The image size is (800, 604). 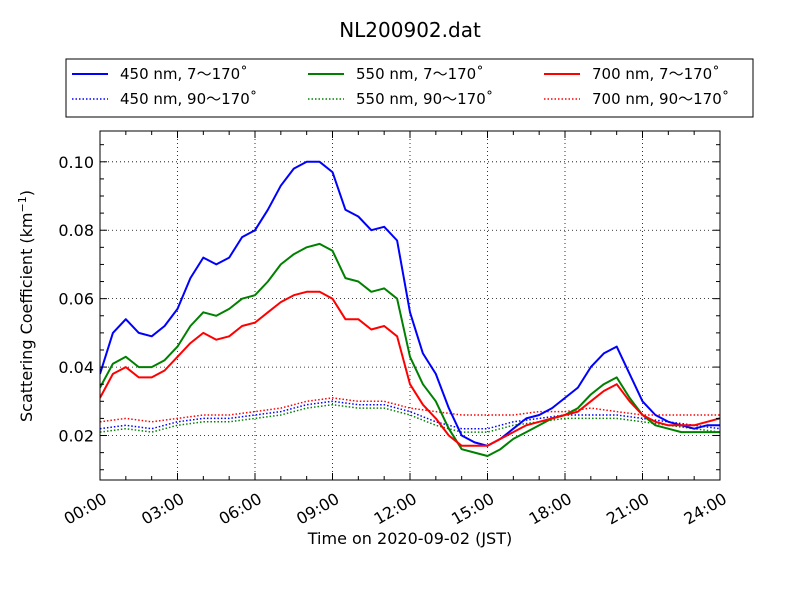 I want to click on legend-label: 550 nm, 7～170˚, so click(x=420, y=74).